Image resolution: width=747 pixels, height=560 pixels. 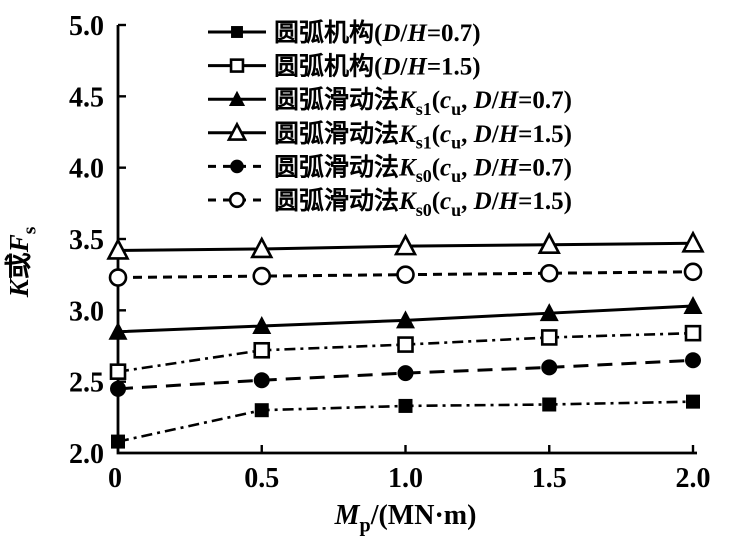 What do you see at coordinates (86, 240) in the screenshot?
I see `y-tick-label: 3.5` at bounding box center [86, 240].